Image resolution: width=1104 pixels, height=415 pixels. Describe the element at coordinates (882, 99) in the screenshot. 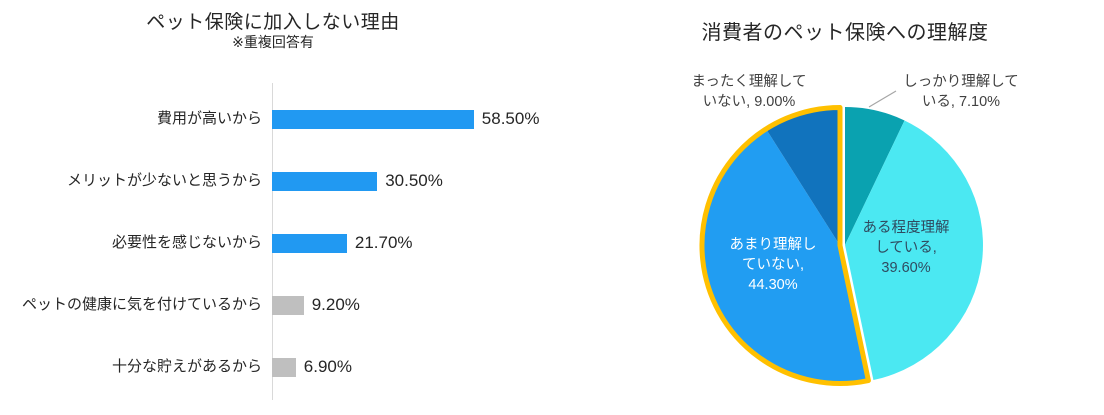

I see `leader-line` at that location.